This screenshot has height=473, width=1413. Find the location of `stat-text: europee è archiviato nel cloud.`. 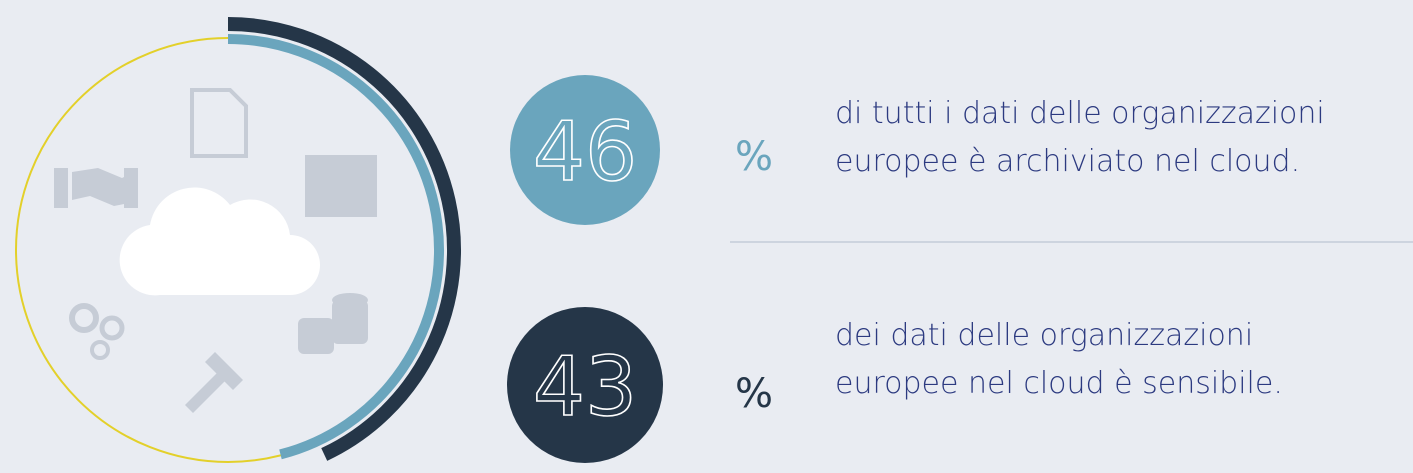

stat-text: europee è archiviato nel cloud. is located at coordinates (1067, 161).